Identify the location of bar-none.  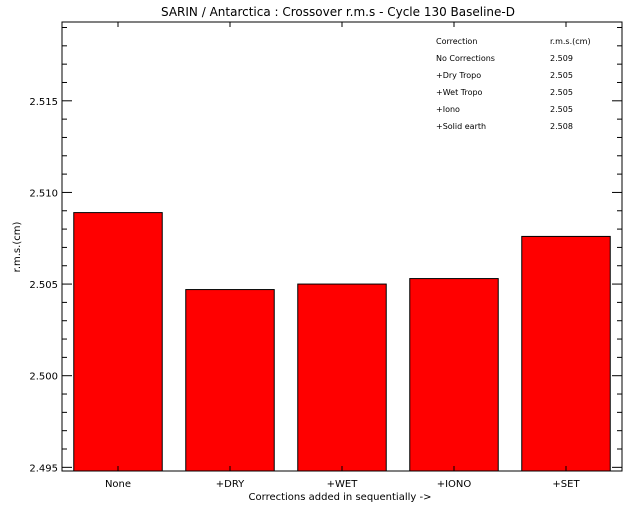
(118, 342).